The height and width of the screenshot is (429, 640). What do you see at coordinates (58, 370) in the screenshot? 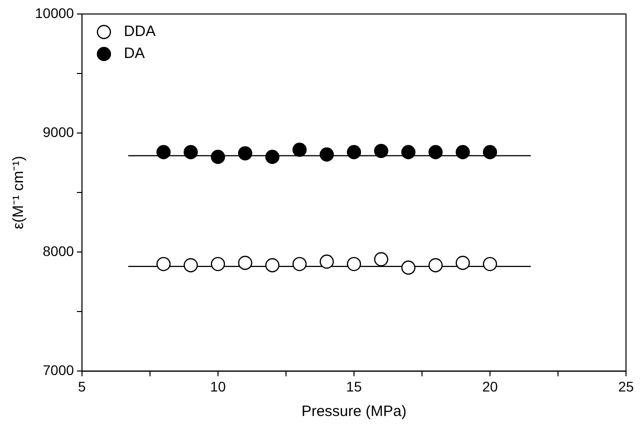
I see `y-tick-label: 7000` at bounding box center [58, 370].